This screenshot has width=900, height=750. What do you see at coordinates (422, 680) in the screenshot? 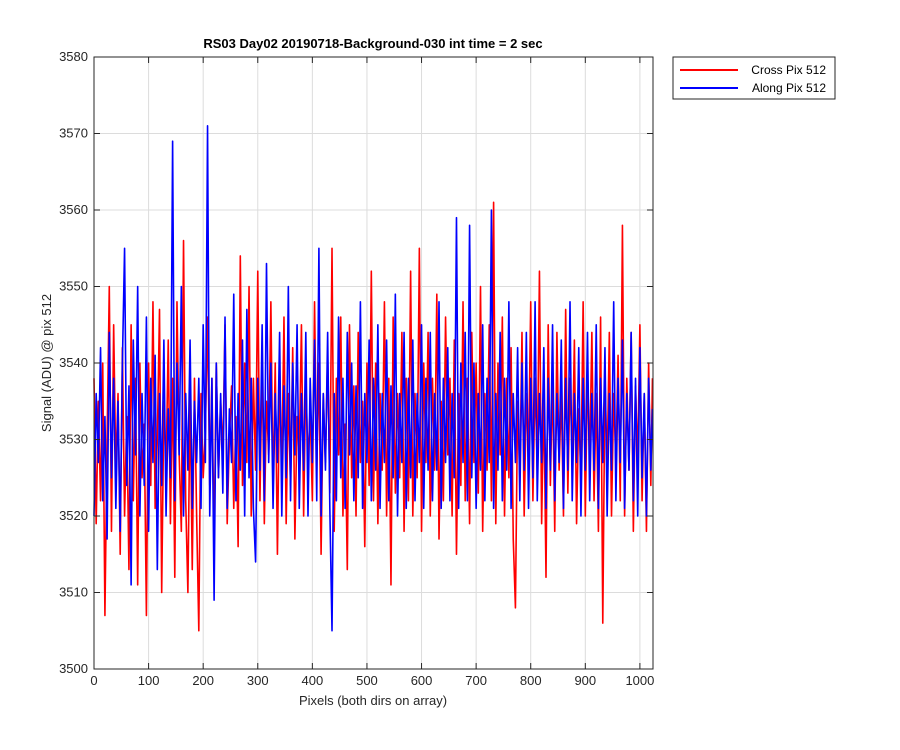
I see `x-tick-label: 600` at bounding box center [422, 680].